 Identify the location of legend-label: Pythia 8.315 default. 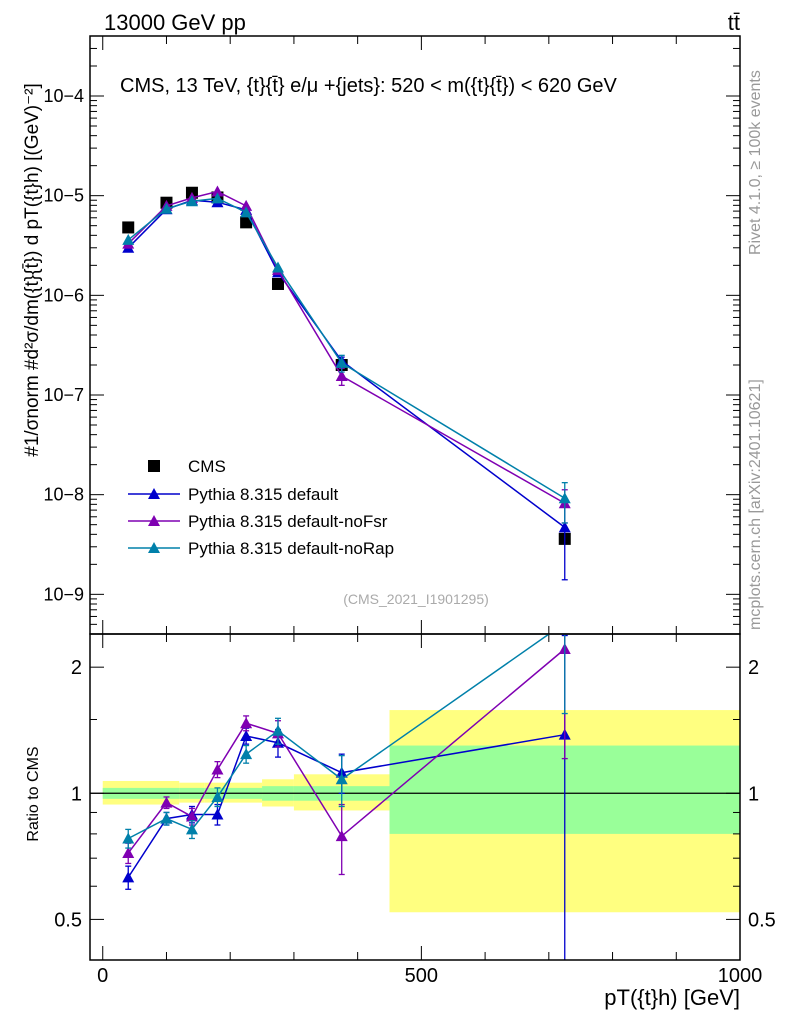
(263, 494).